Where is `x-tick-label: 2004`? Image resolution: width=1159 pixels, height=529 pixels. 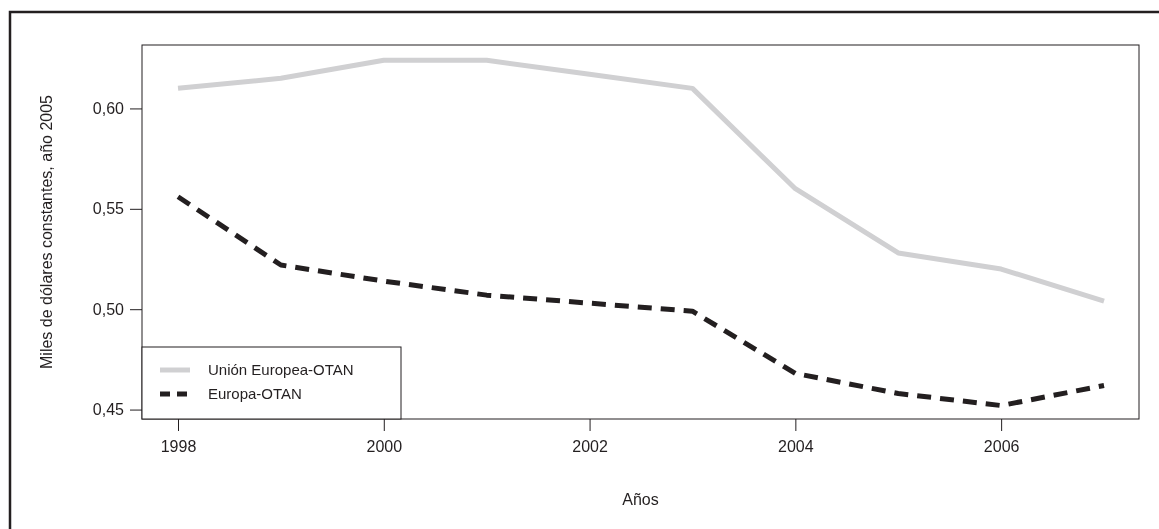 x-tick-label: 2004 is located at coordinates (796, 447).